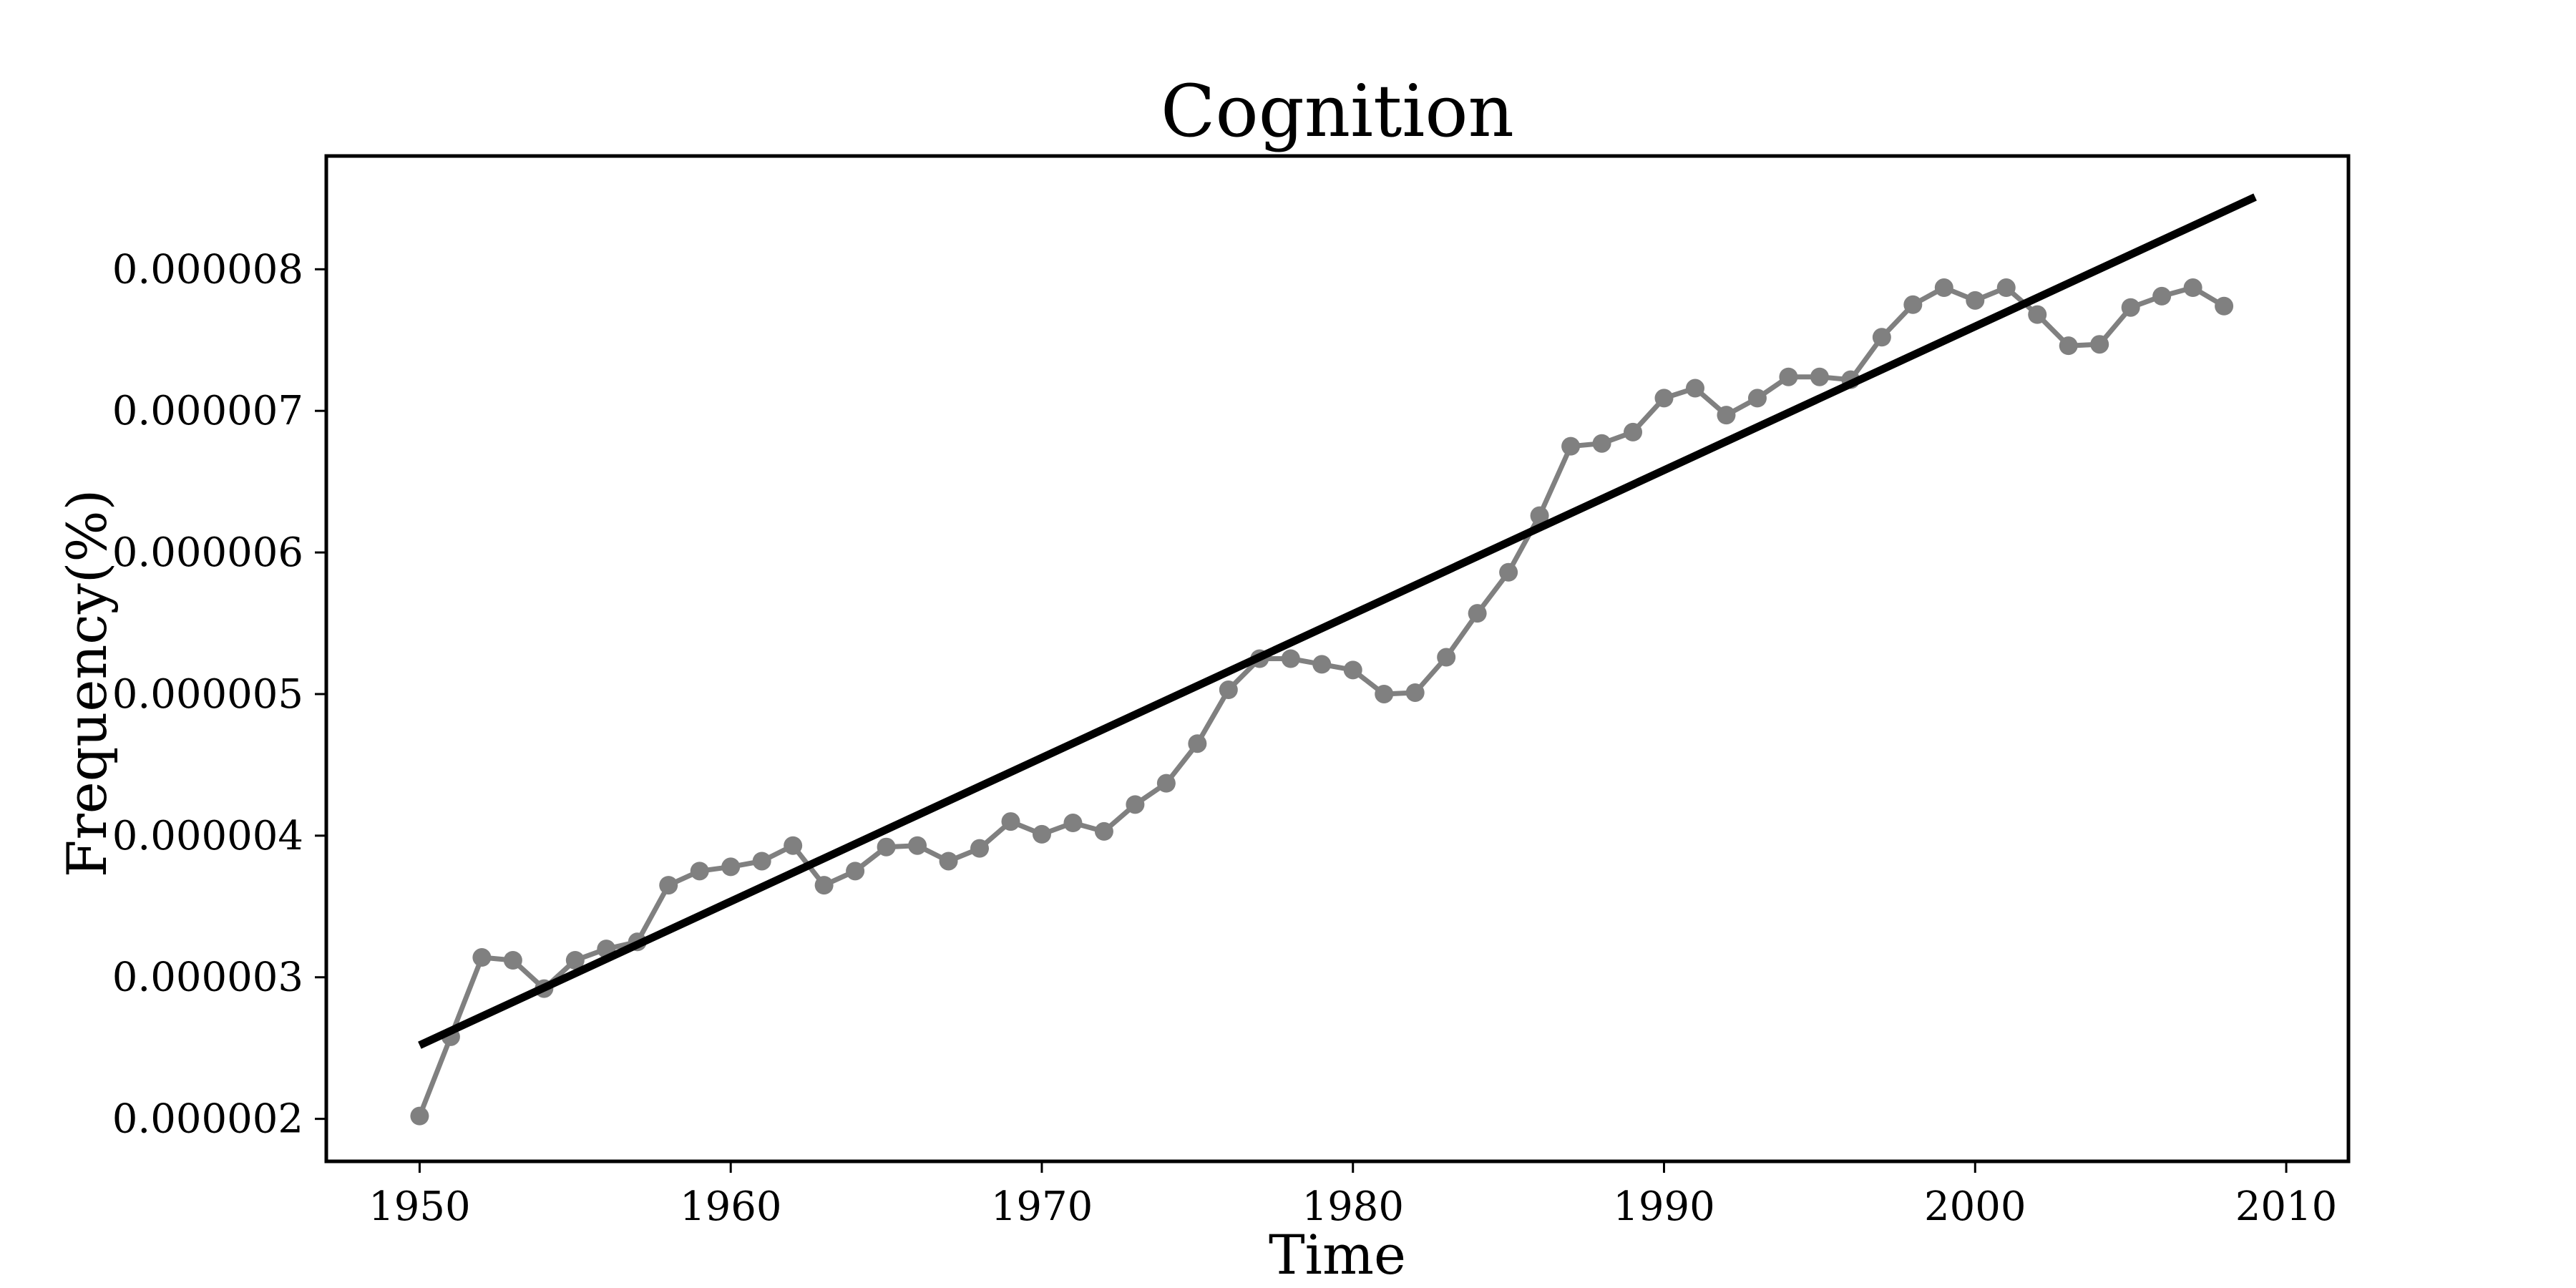 Image resolution: width=2576 pixels, height=1288 pixels. Describe the element at coordinates (1664, 1207) in the screenshot. I see `x-tick-label: 1990` at that location.